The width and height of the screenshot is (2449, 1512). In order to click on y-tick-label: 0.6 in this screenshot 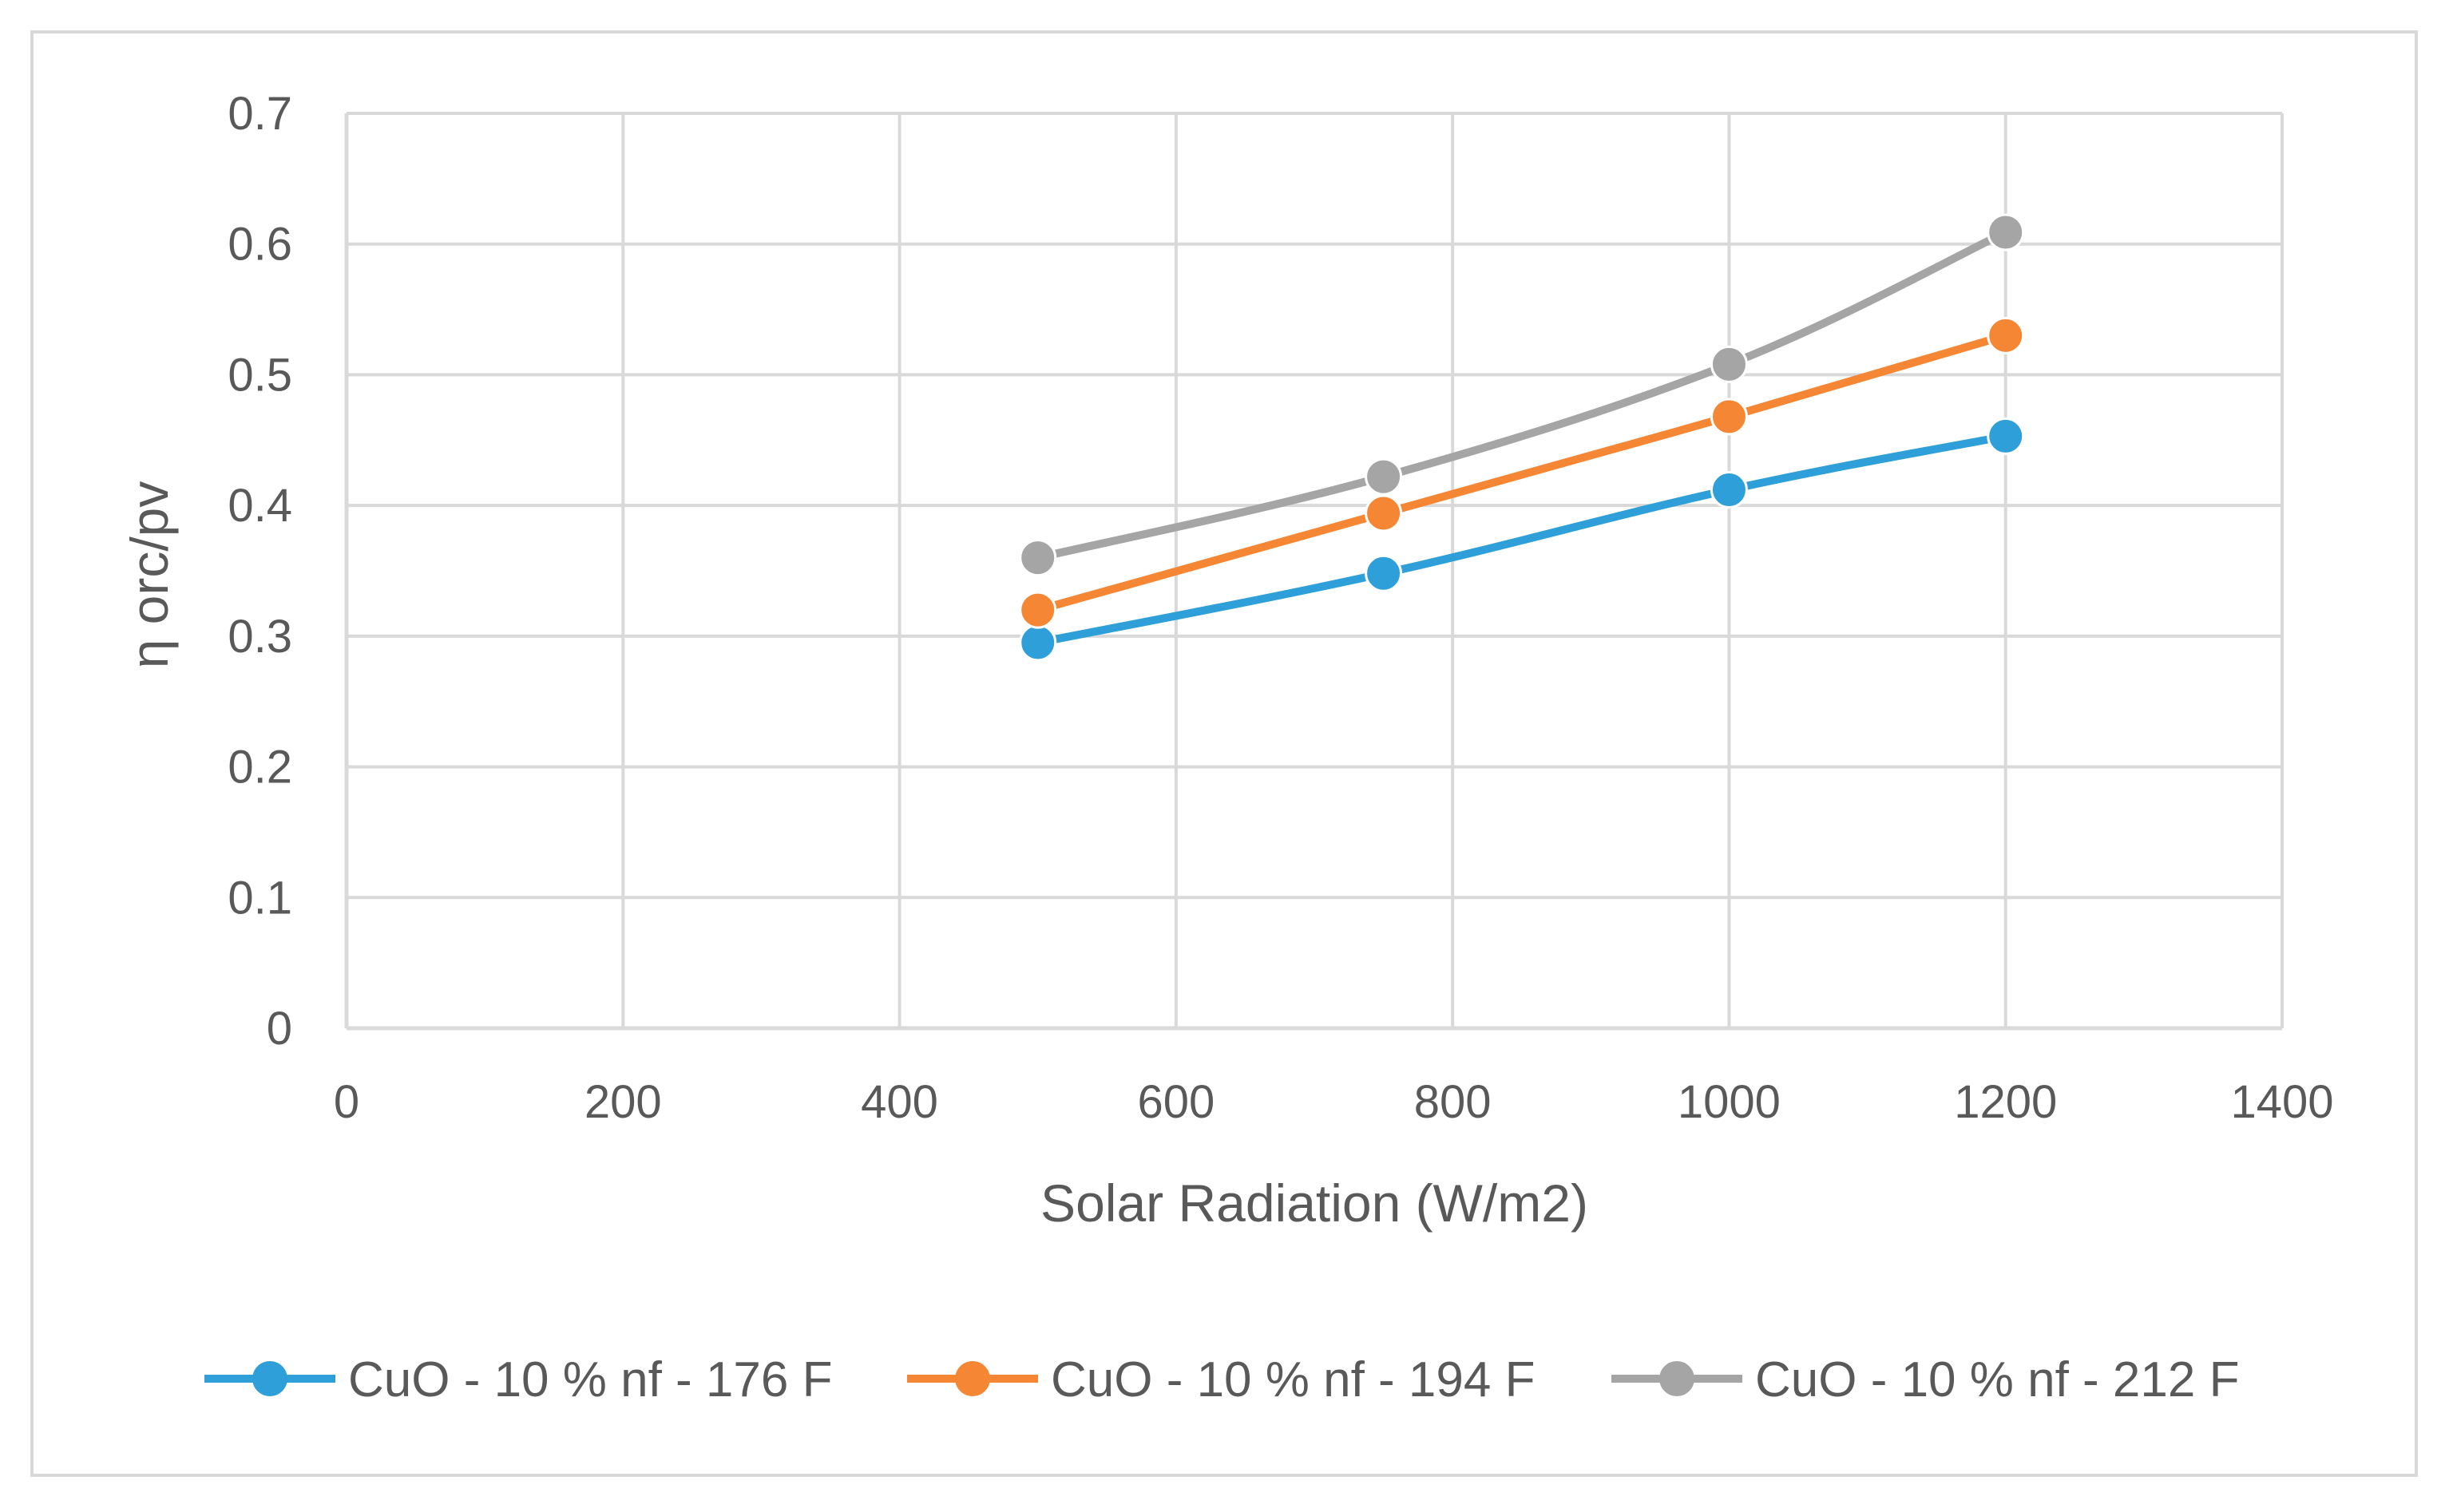, I will do `click(260, 245)`.